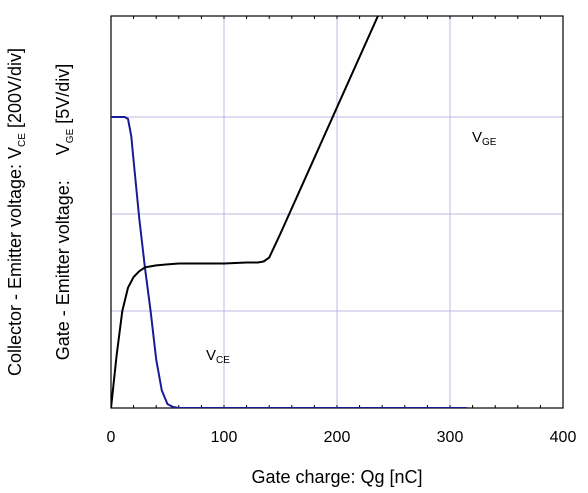 The image size is (588, 493). Describe the element at coordinates (336, 477) in the screenshot. I see `x-axis-title: Gate charge: Qg [nC]` at that location.